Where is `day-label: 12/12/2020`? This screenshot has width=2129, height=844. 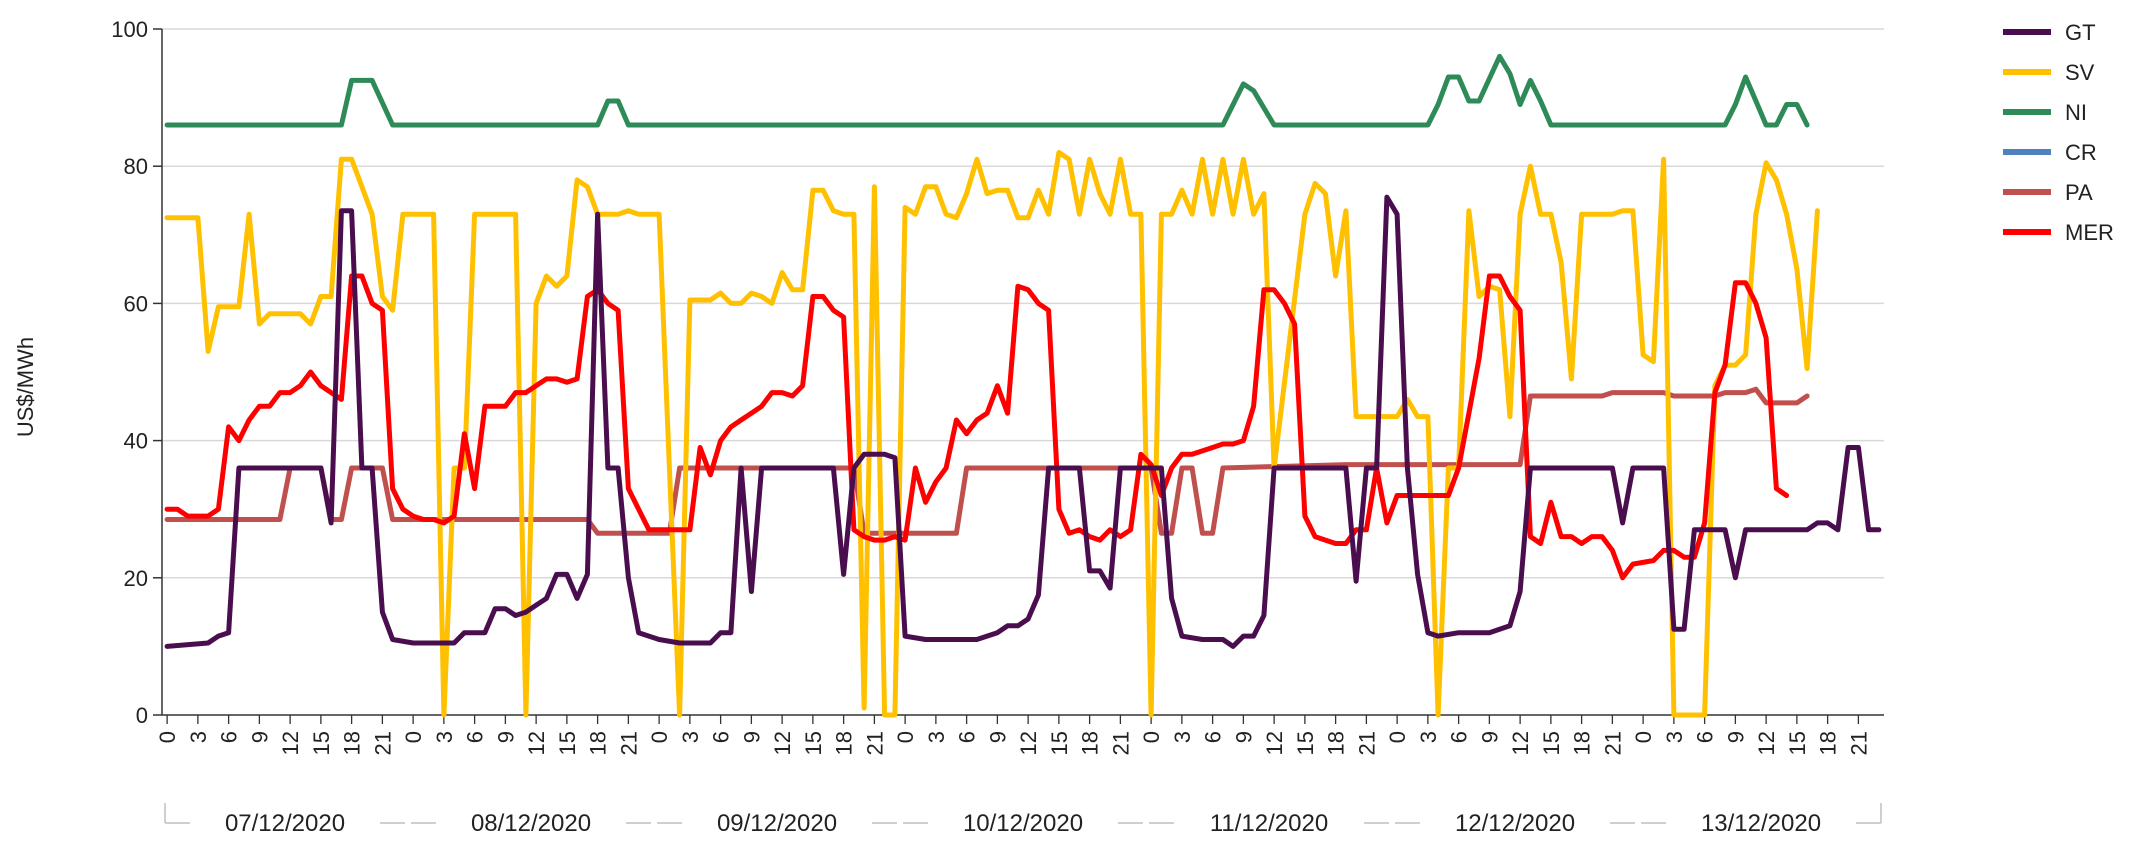 day-label: 12/12/2020 is located at coordinates (1515, 823).